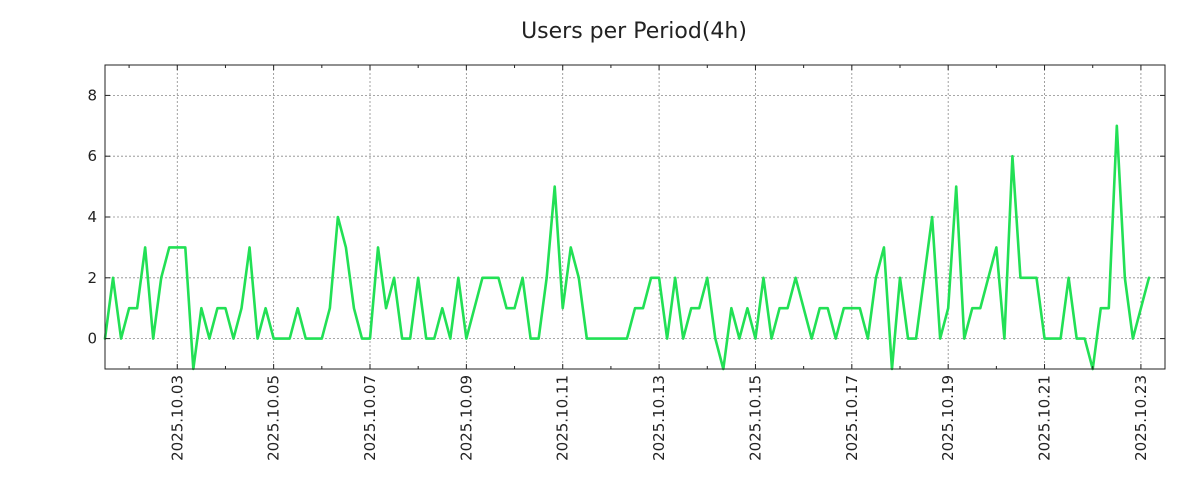 Image resolution: width=1200 pixels, height=500 pixels. What do you see at coordinates (92, 217) in the screenshot?
I see `y-tick-label: 4` at bounding box center [92, 217].